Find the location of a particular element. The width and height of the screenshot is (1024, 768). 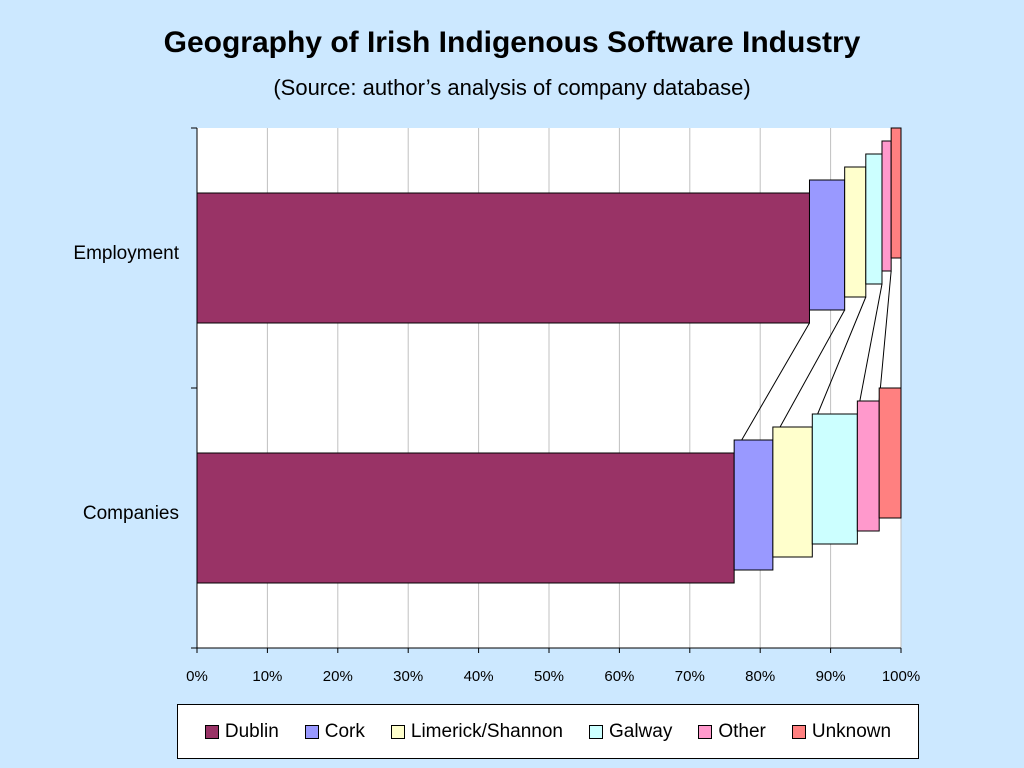

bar-companies-unknown is located at coordinates (890, 453).